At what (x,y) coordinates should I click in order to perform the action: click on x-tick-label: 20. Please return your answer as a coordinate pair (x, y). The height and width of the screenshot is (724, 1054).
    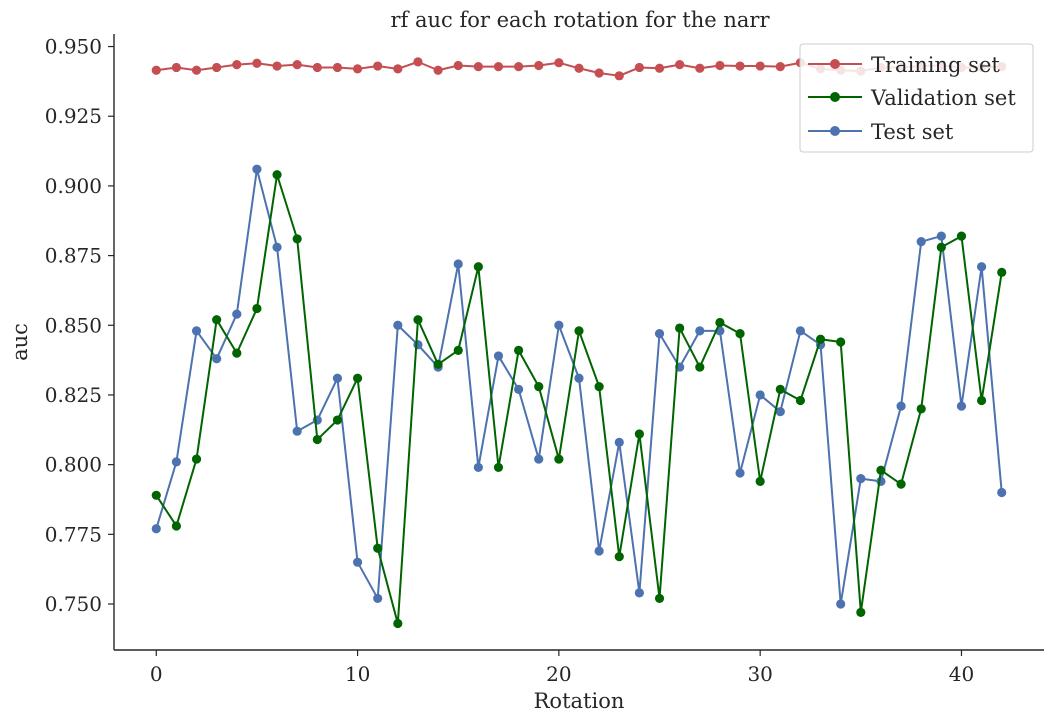
    Looking at the image, I should click on (558, 674).